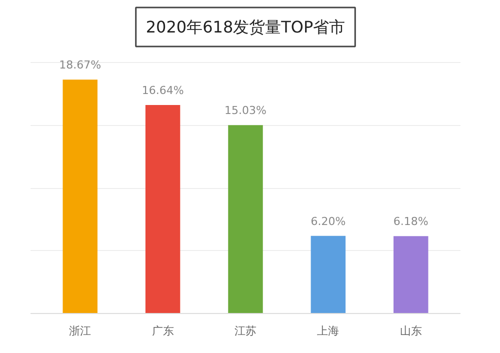  What do you see at coordinates (328, 331) in the screenshot?
I see `x-tick-label: 上海` at bounding box center [328, 331].